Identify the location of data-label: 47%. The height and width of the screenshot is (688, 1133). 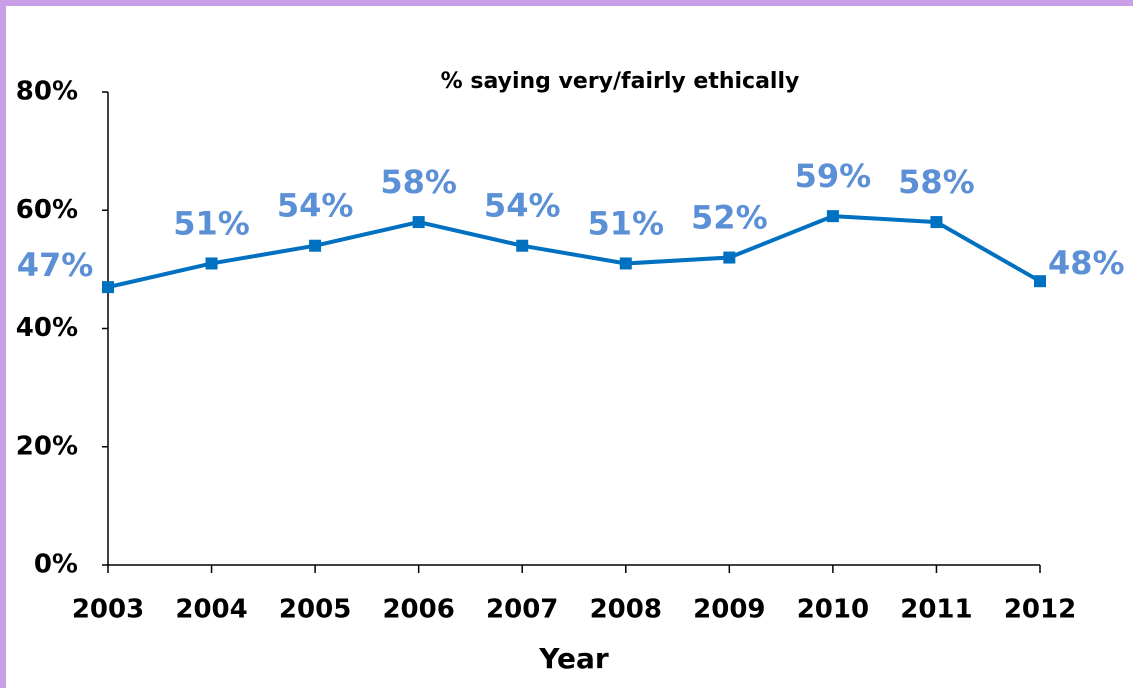
(55, 265).